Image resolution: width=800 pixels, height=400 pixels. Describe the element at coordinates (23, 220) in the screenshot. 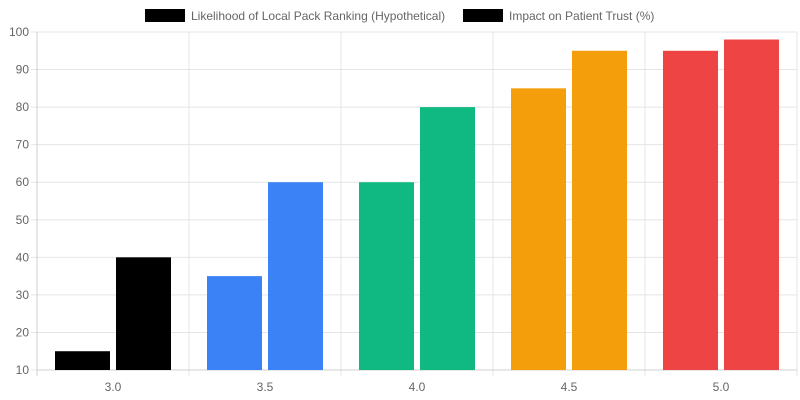

I see `y-tick-label: 50` at that location.